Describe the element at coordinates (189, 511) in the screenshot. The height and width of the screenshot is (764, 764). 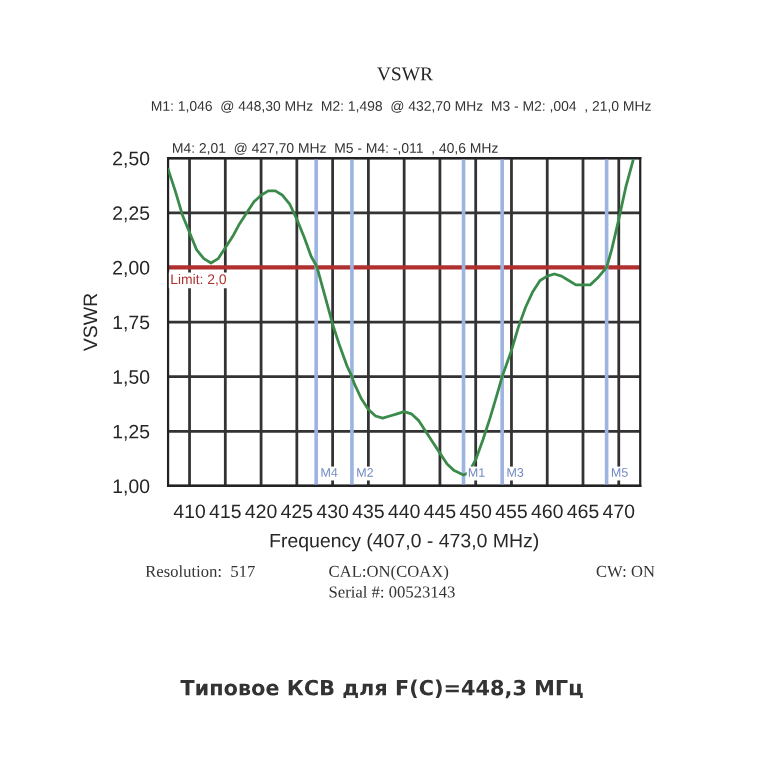
I see `x-tick-label: 410` at that location.